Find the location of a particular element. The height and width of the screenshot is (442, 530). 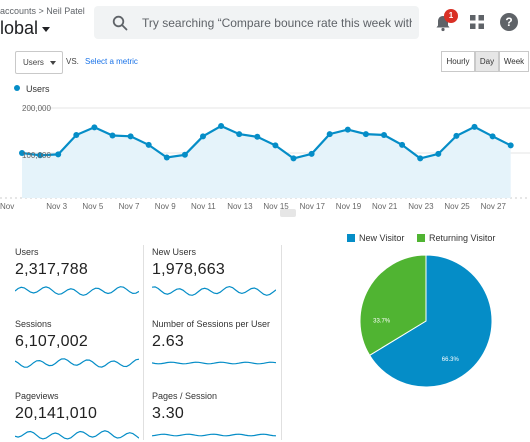

breadcrumb: accounts > Neil Patel is located at coordinates (42, 11).